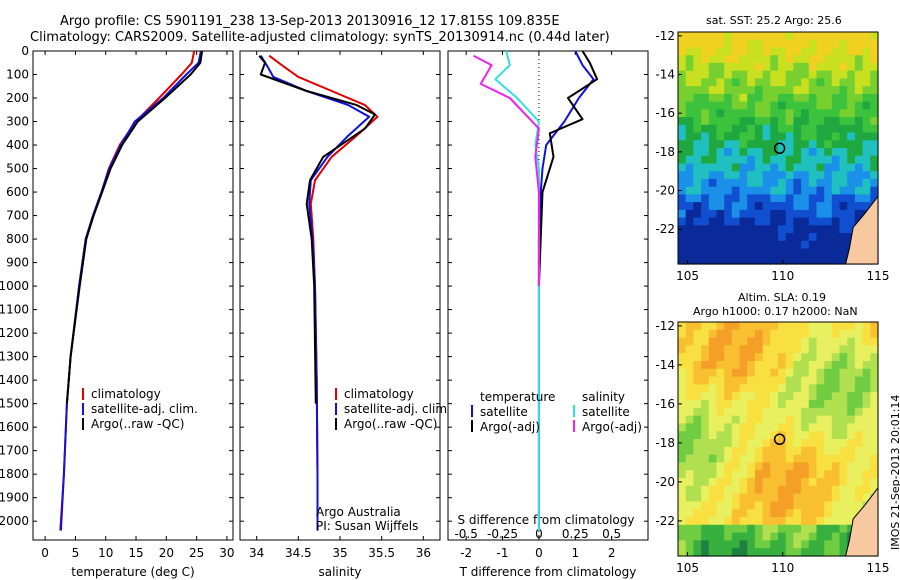 The height and width of the screenshot is (580, 900). I want to click on x-tick-label: -1, so click(503, 553).